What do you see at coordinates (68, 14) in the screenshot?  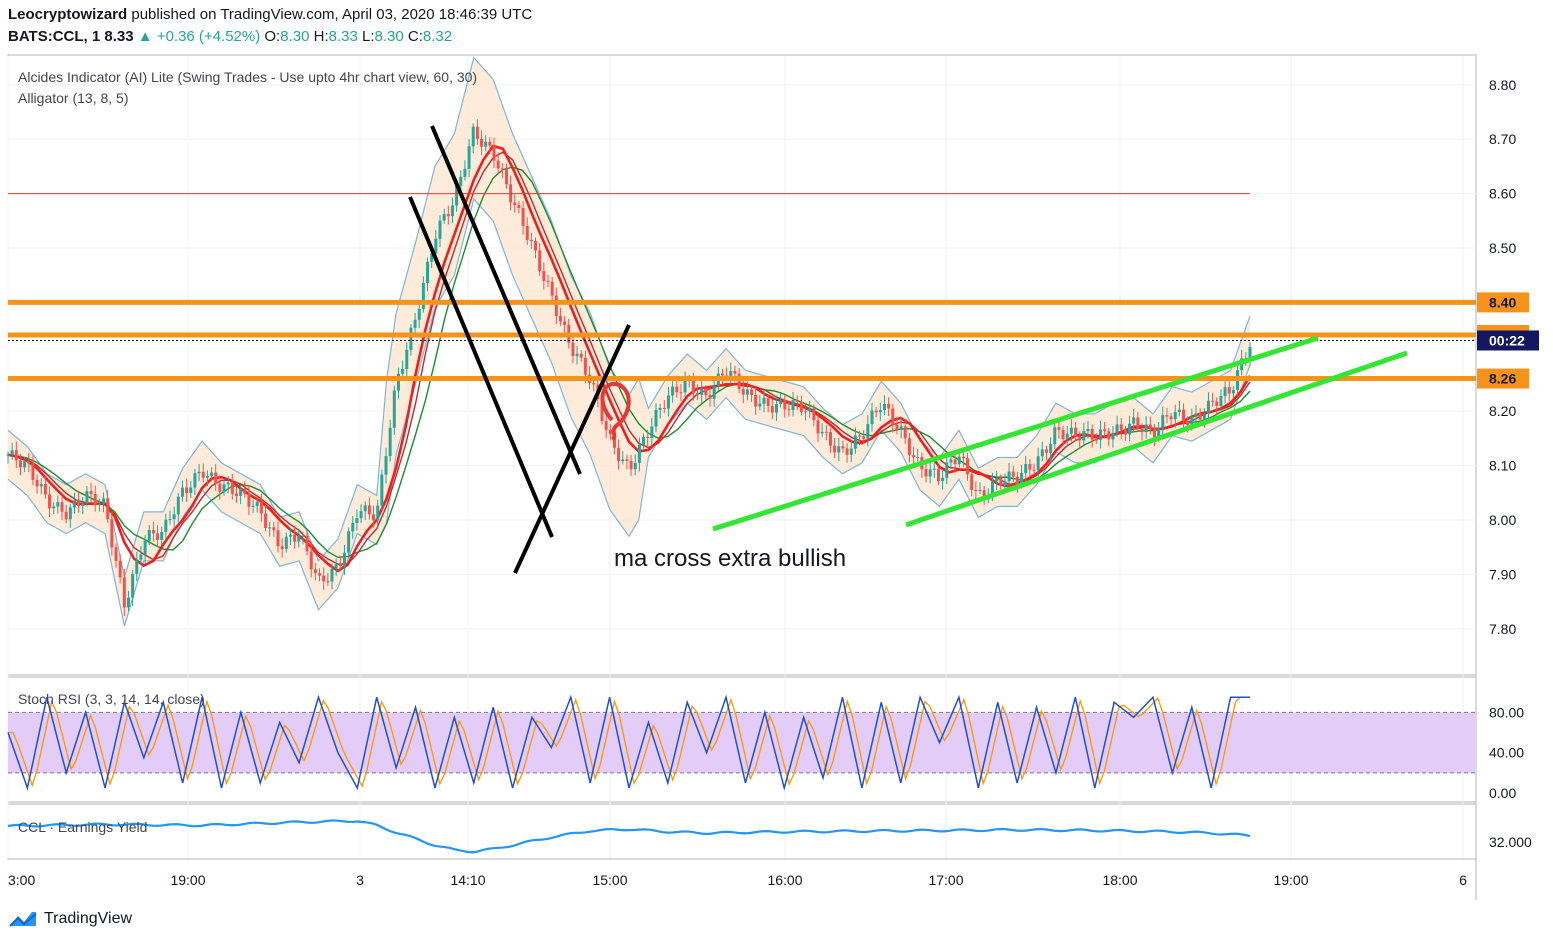 I see `publisher-name: Leocryptowizard` at bounding box center [68, 14].